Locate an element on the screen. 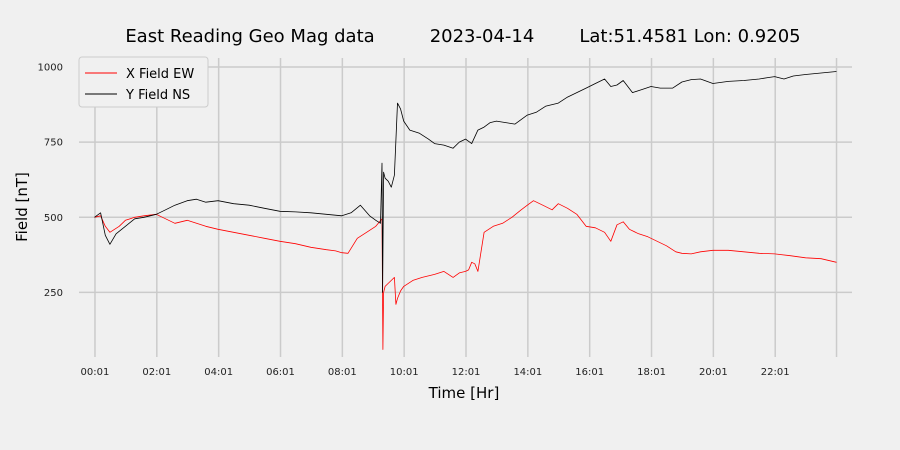 The image size is (900, 450). legend-label-x-field: X Field EW is located at coordinates (160, 74).